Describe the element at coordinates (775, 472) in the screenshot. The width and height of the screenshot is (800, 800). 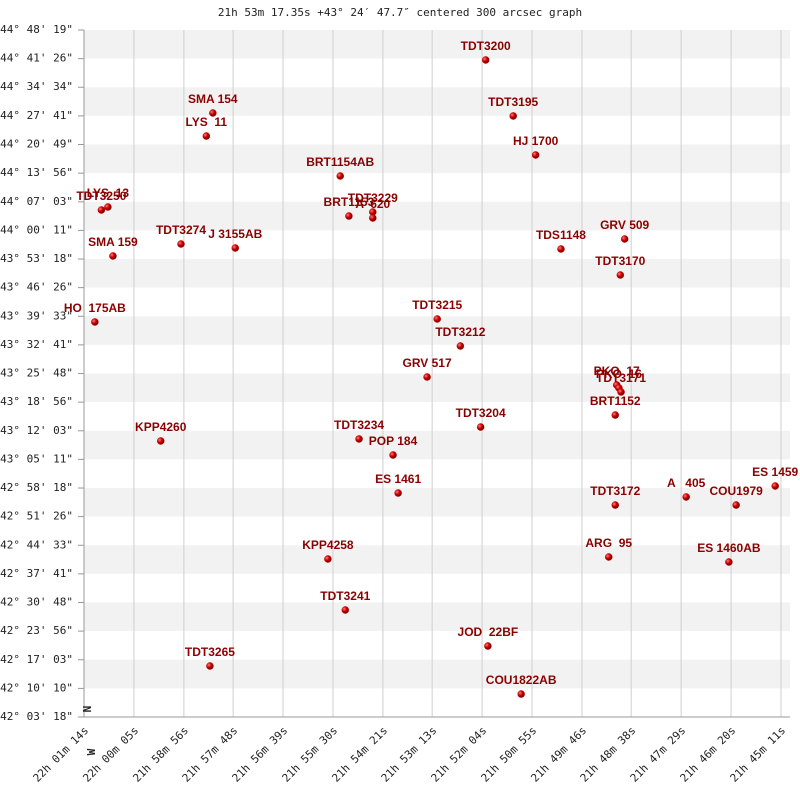
I see `star-label: ES 1459` at that location.